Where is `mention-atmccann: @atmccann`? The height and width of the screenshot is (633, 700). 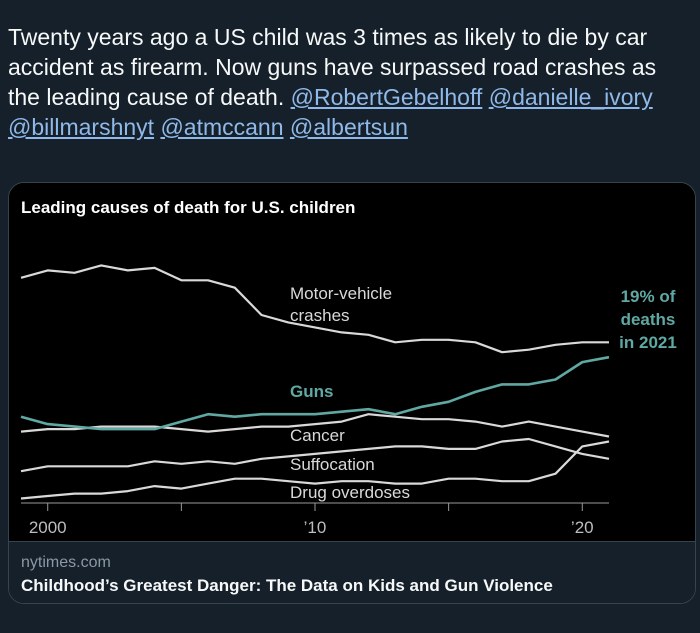 mention-atmccann: @atmccann is located at coordinates (222, 127).